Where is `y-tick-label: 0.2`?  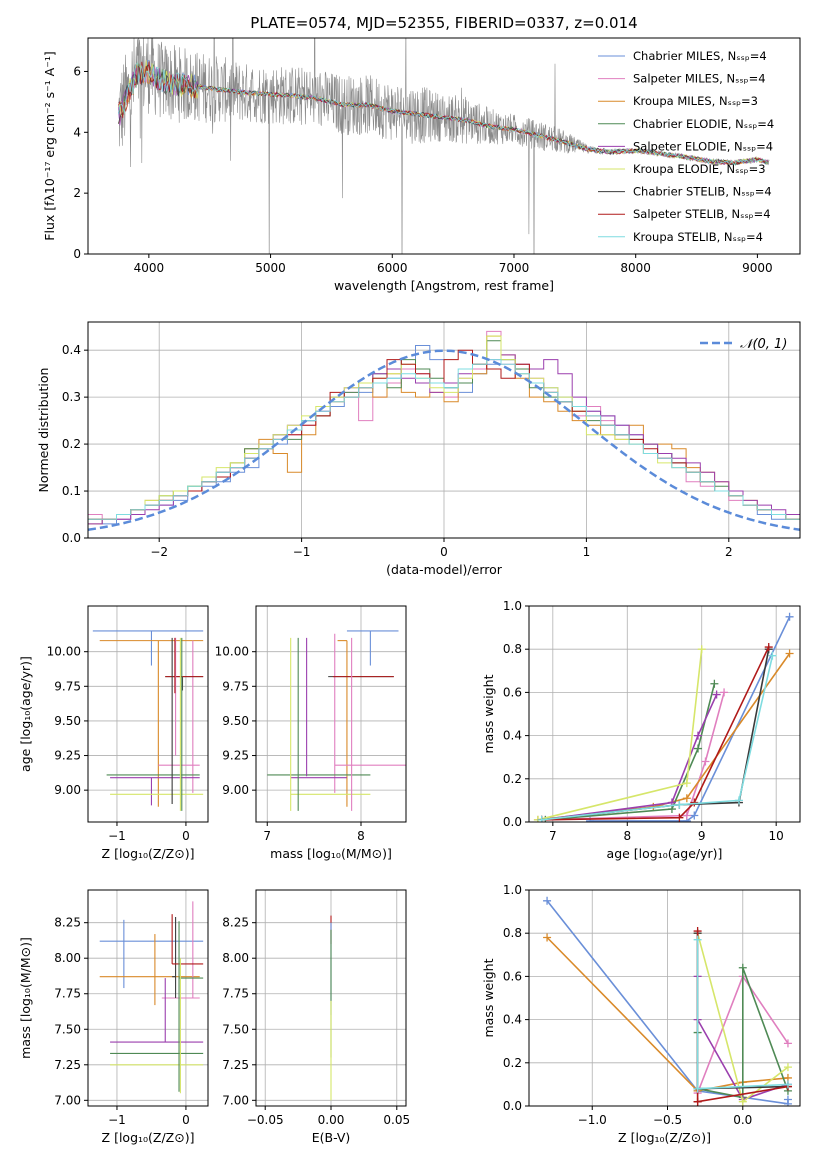 y-tick-label: 0.2 is located at coordinates (71, 444).